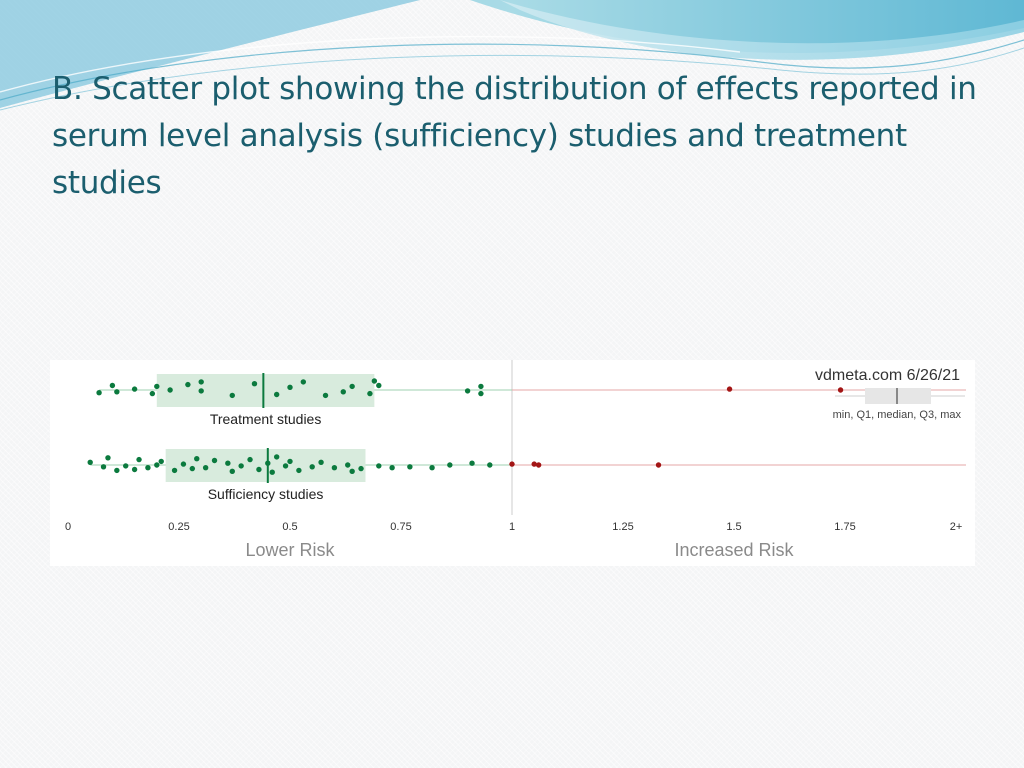 The width and height of the screenshot is (1024, 768). I want to click on x-tick-label: 0.25, so click(178, 527).